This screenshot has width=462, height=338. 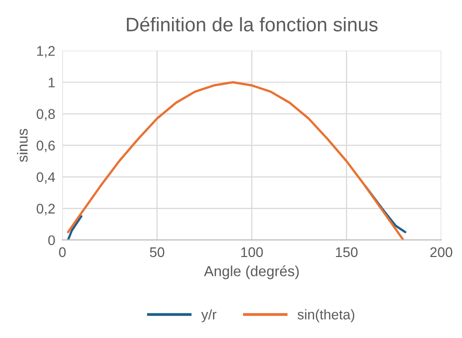 I want to click on y-tick-label: 1, so click(x=51, y=83).